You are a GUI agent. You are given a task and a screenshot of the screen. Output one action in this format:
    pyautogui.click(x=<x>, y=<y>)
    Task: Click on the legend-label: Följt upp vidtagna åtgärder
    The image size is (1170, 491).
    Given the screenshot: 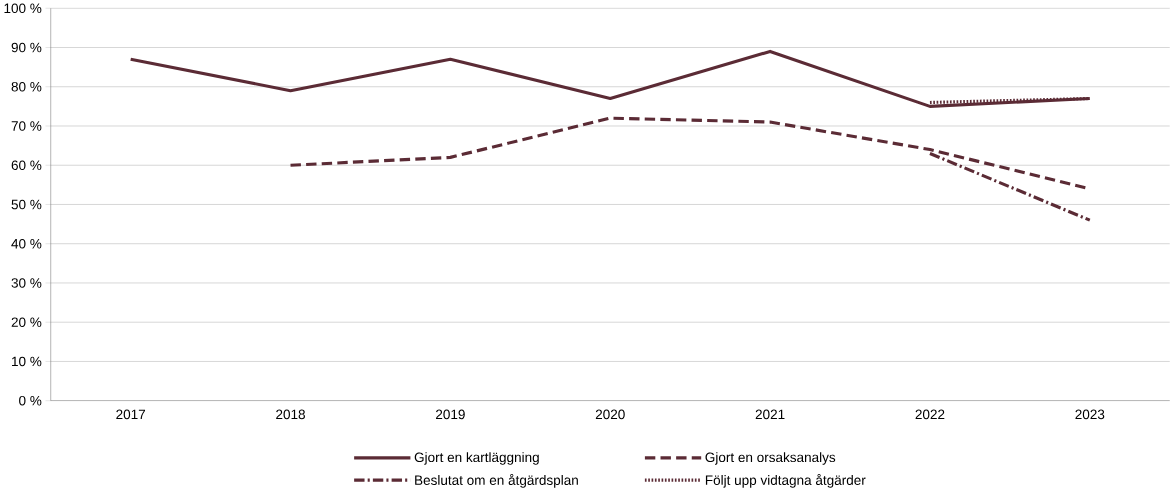 What is the action you would take?
    pyautogui.click(x=785, y=481)
    